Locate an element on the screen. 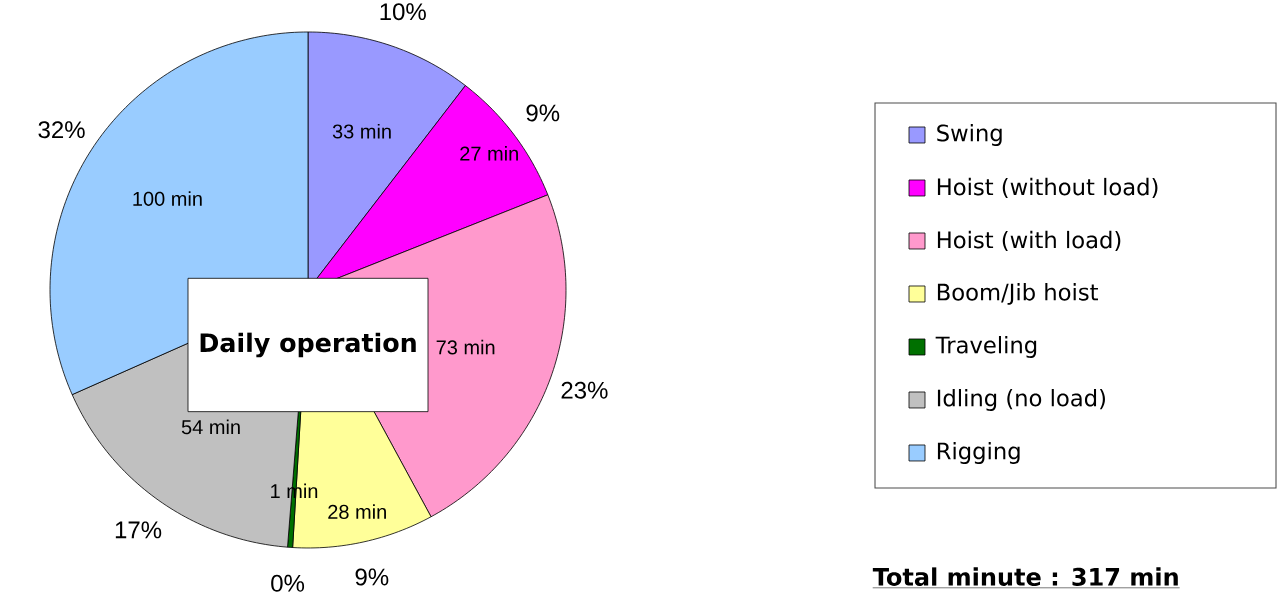  data-label: 28 min is located at coordinates (357, 511).